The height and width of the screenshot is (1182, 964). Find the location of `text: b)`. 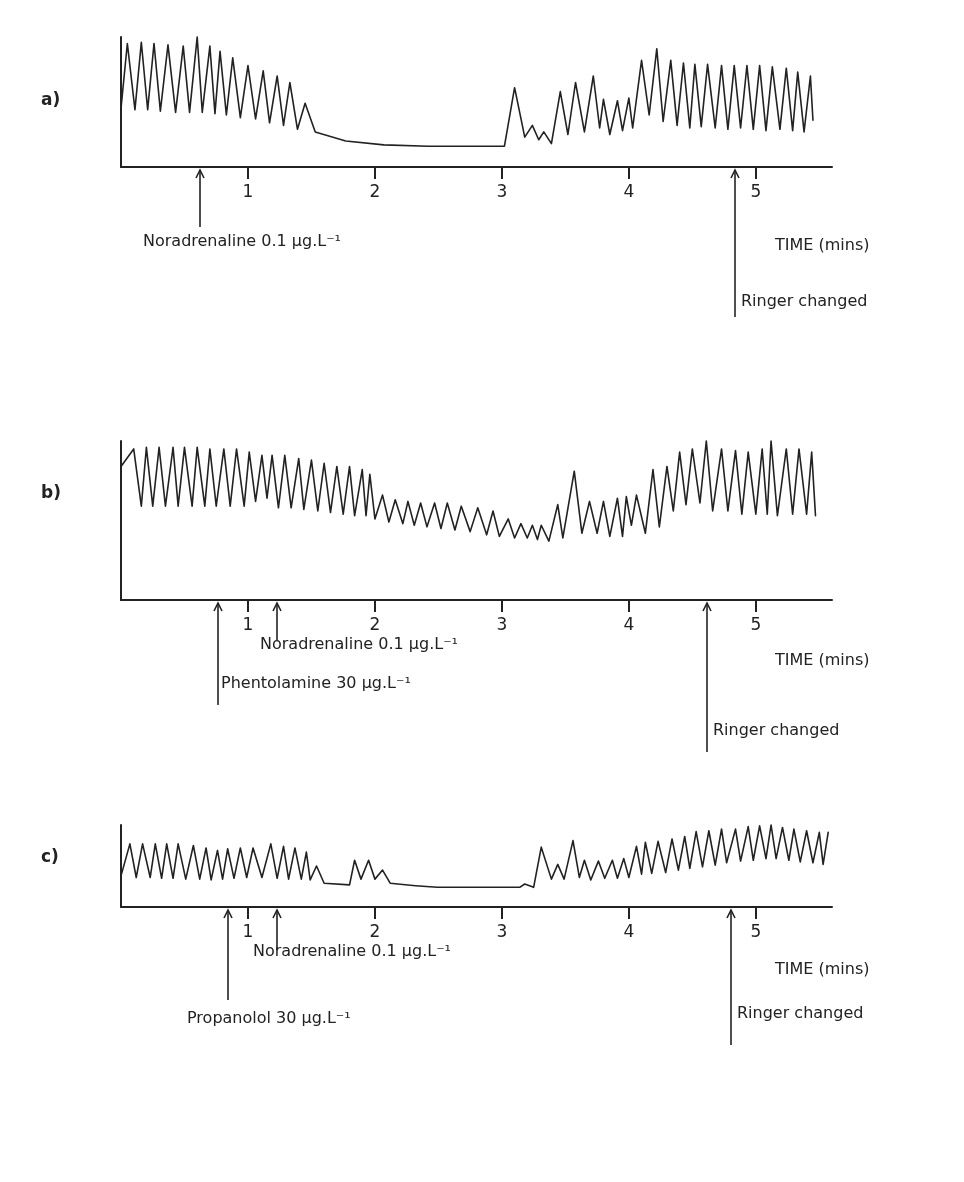

text: b) is located at coordinates (51, 491).